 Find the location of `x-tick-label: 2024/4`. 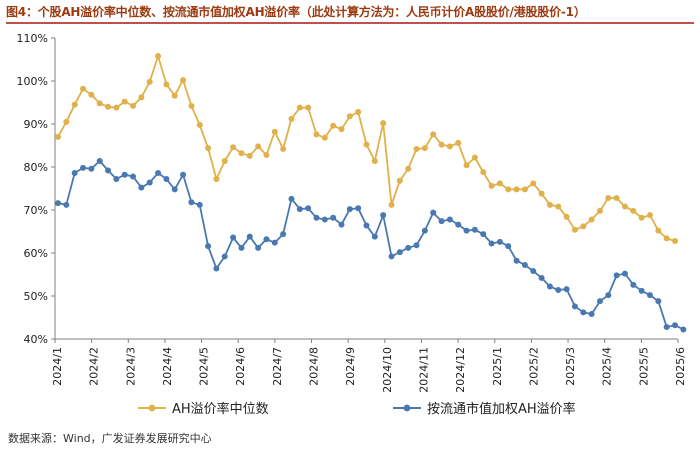

x-tick-label: 2024/4 is located at coordinates (167, 366).